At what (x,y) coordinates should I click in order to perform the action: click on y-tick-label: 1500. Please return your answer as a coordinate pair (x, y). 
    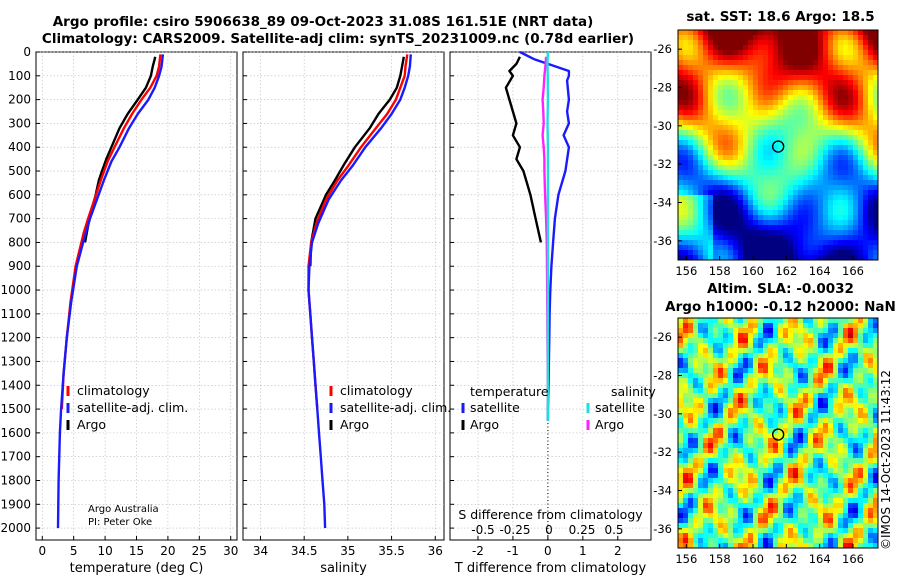
    Looking at the image, I should click on (15, 409).